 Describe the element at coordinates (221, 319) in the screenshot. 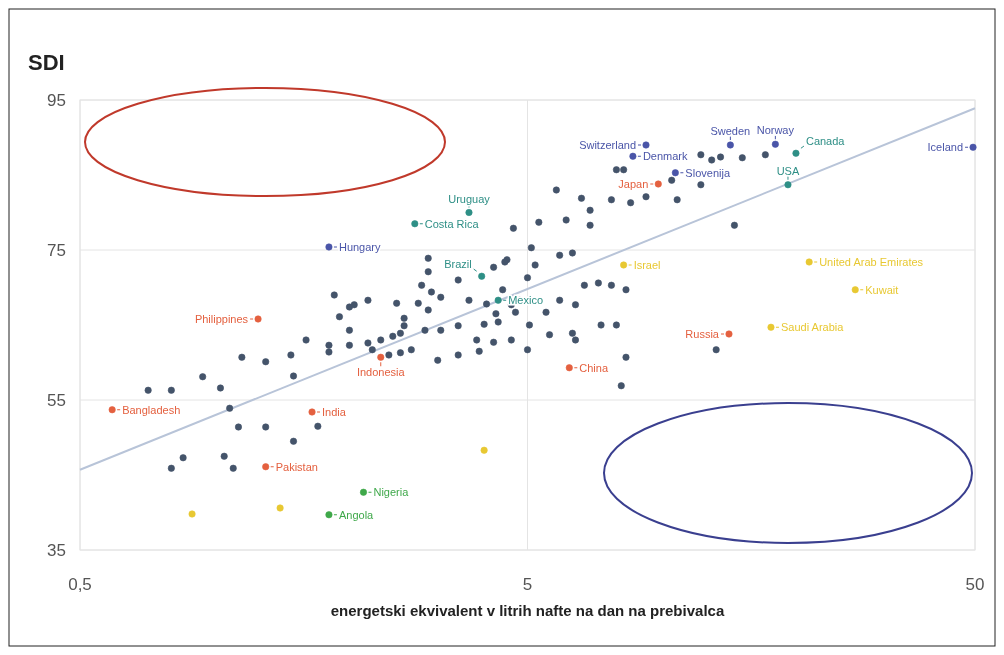

I see `annotation: Philippines` at that location.